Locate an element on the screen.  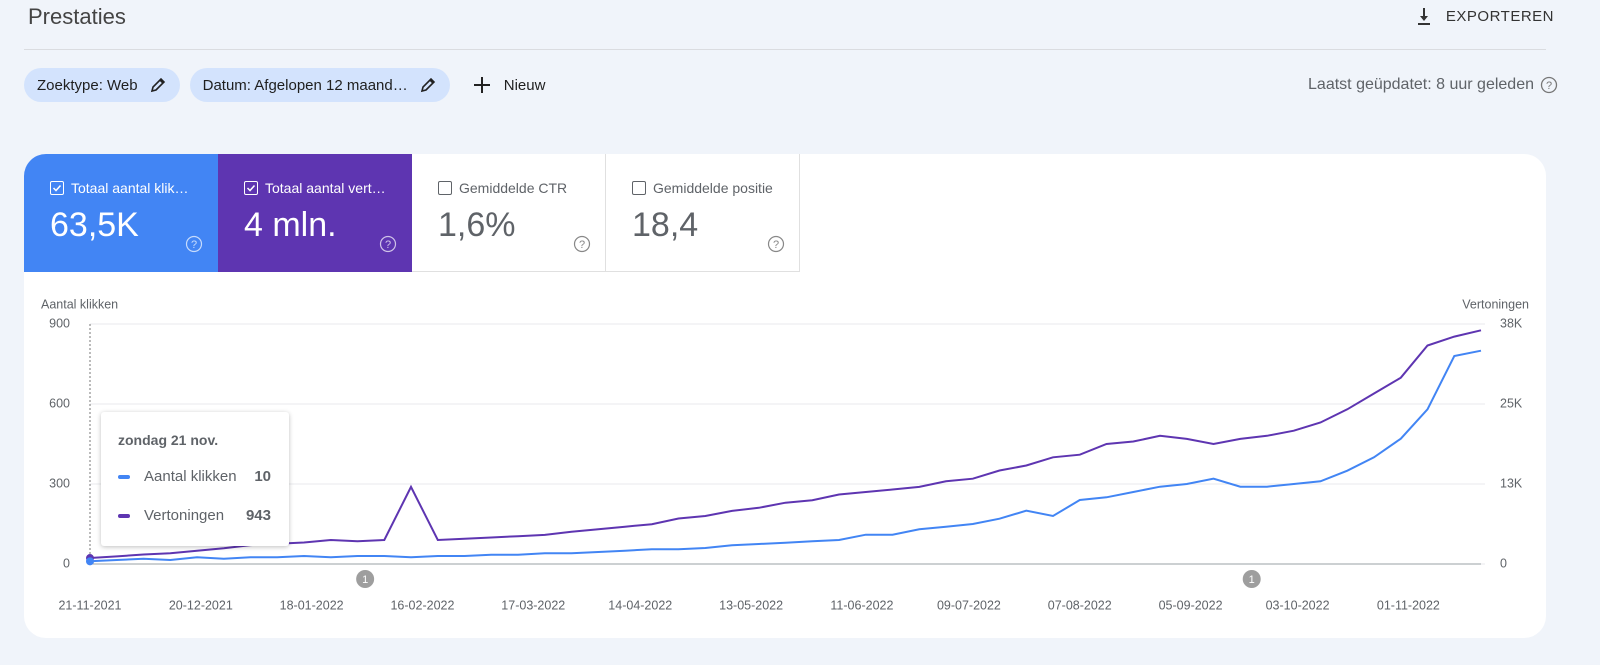
metric-tile: Gemiddelde positie 18,4? is located at coordinates (703, 213).